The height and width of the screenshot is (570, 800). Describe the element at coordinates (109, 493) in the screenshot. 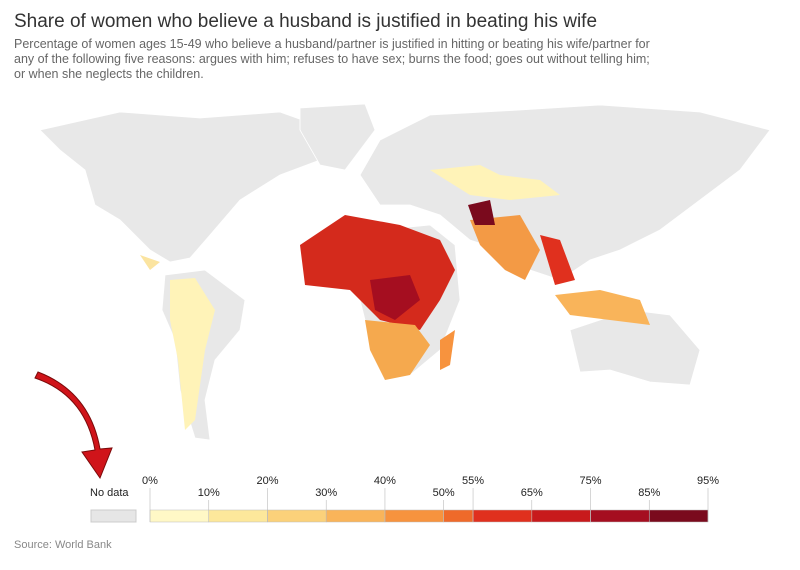

I see `no-data-label: No data` at that location.